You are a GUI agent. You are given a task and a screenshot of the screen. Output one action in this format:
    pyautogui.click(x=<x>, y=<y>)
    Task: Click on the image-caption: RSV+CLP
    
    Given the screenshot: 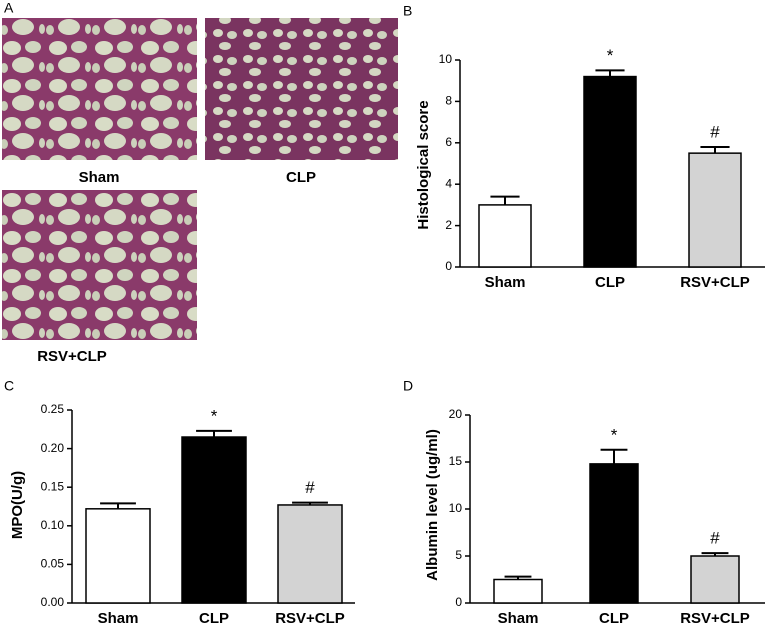 What is the action you would take?
    pyautogui.click(x=72, y=356)
    